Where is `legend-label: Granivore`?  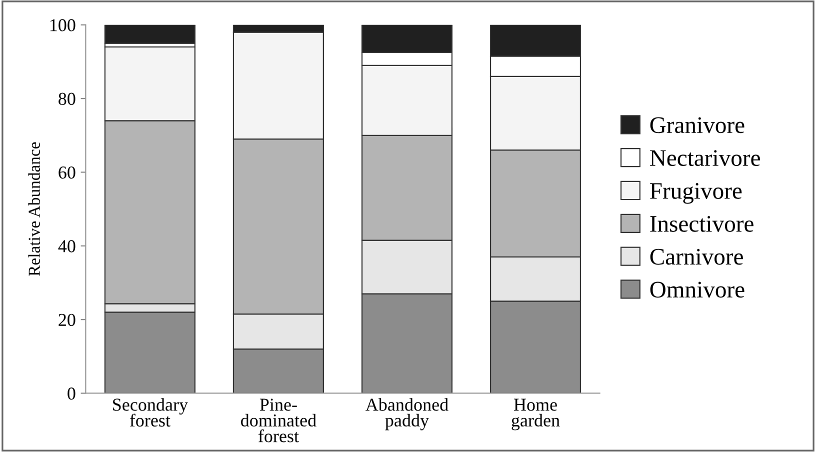 legend-label: Granivore is located at coordinates (697, 125).